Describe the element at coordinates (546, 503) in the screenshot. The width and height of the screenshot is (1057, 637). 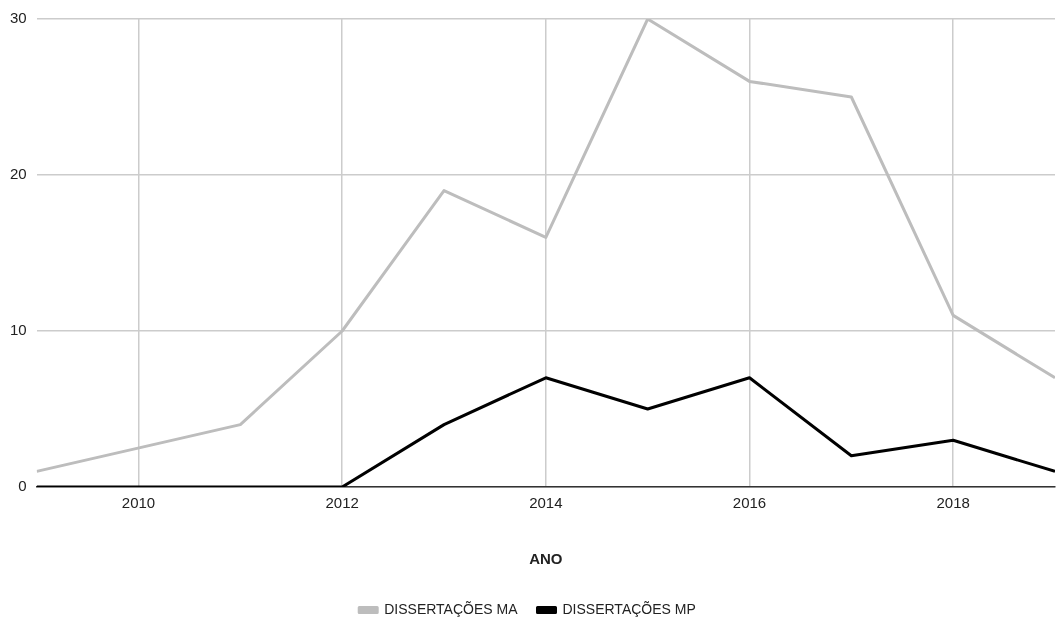
I see `x-tick-label: 2014` at that location.